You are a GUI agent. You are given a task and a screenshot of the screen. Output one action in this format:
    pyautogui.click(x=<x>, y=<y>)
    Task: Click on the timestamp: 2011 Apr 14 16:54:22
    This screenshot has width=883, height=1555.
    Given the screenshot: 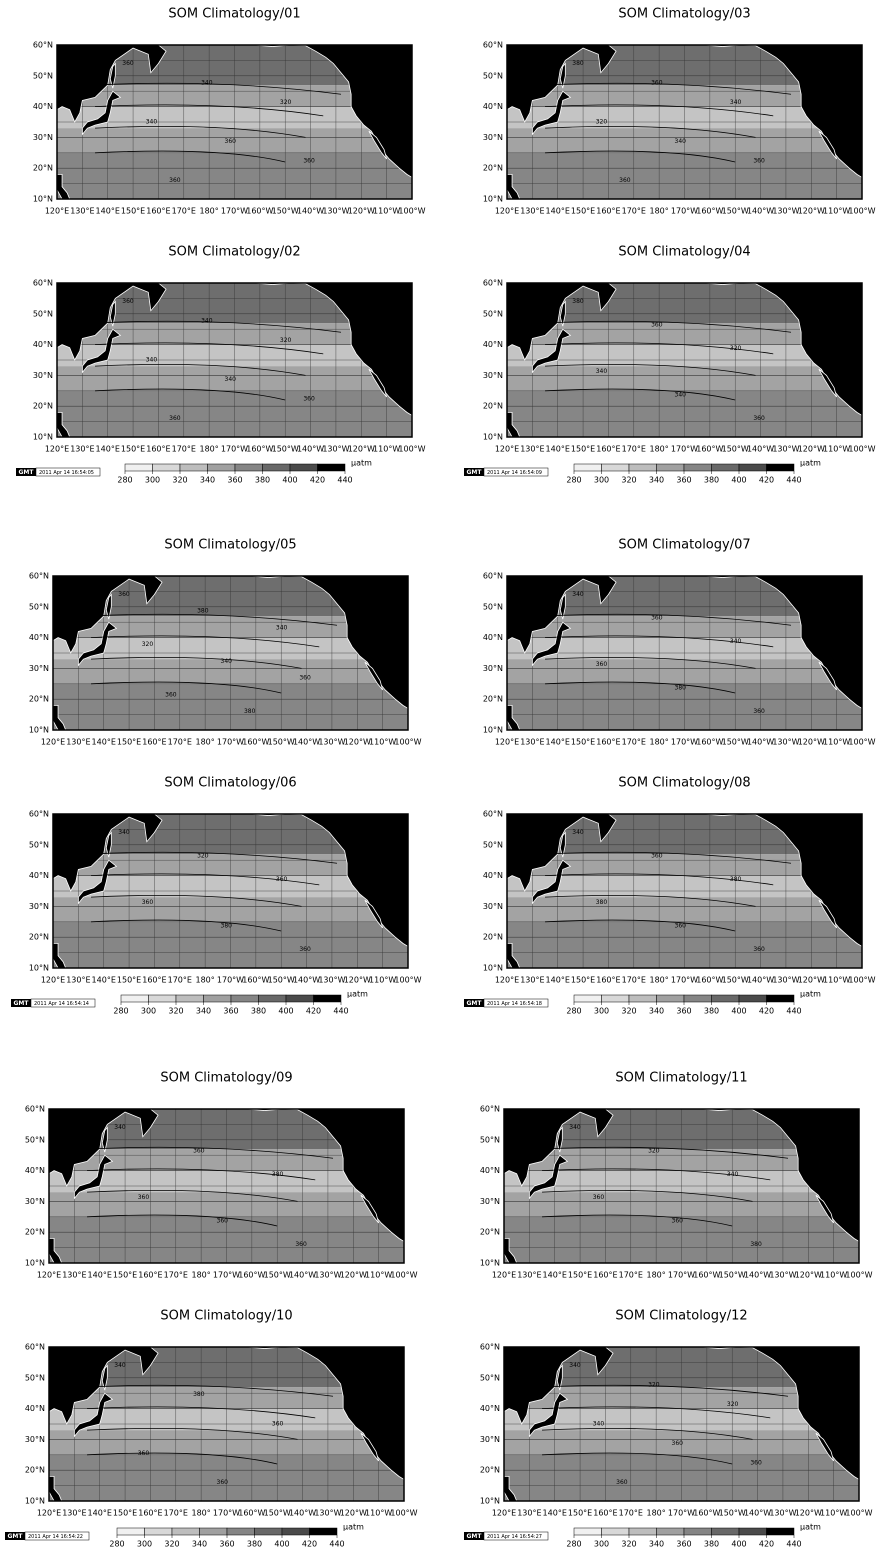 What is the action you would take?
    pyautogui.click(x=55, y=1537)
    